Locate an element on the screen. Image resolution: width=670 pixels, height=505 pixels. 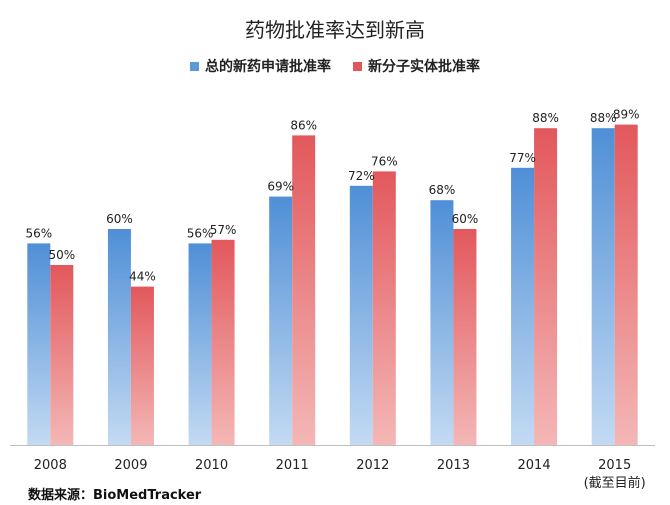
bar-total-2014 is located at coordinates (523, 306).